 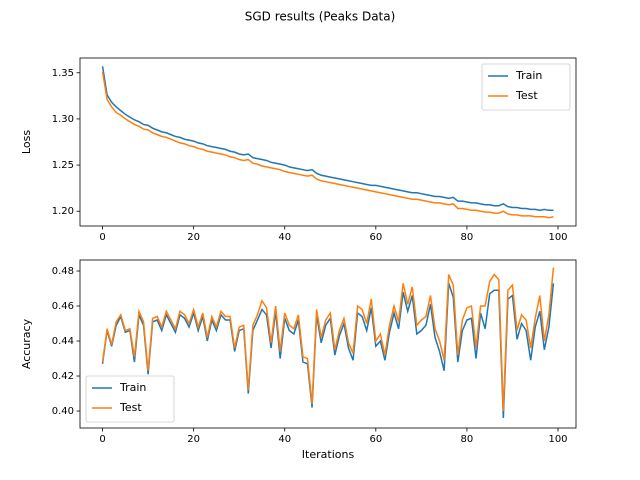 I want to click on y-tick-label: 1.25, so click(x=63, y=165).